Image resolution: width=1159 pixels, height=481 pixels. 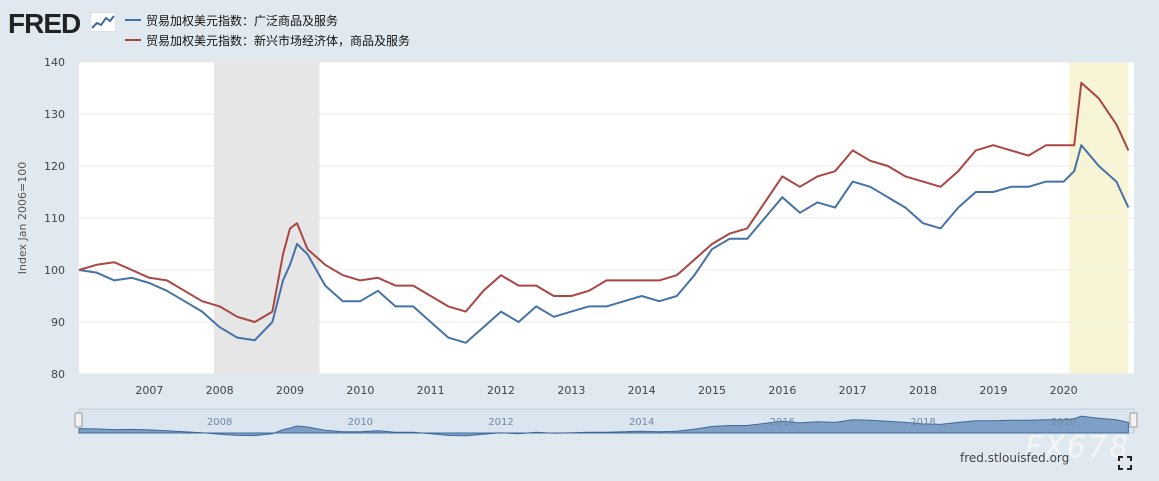 I want to click on x-tick-label: 2014, so click(x=642, y=390).